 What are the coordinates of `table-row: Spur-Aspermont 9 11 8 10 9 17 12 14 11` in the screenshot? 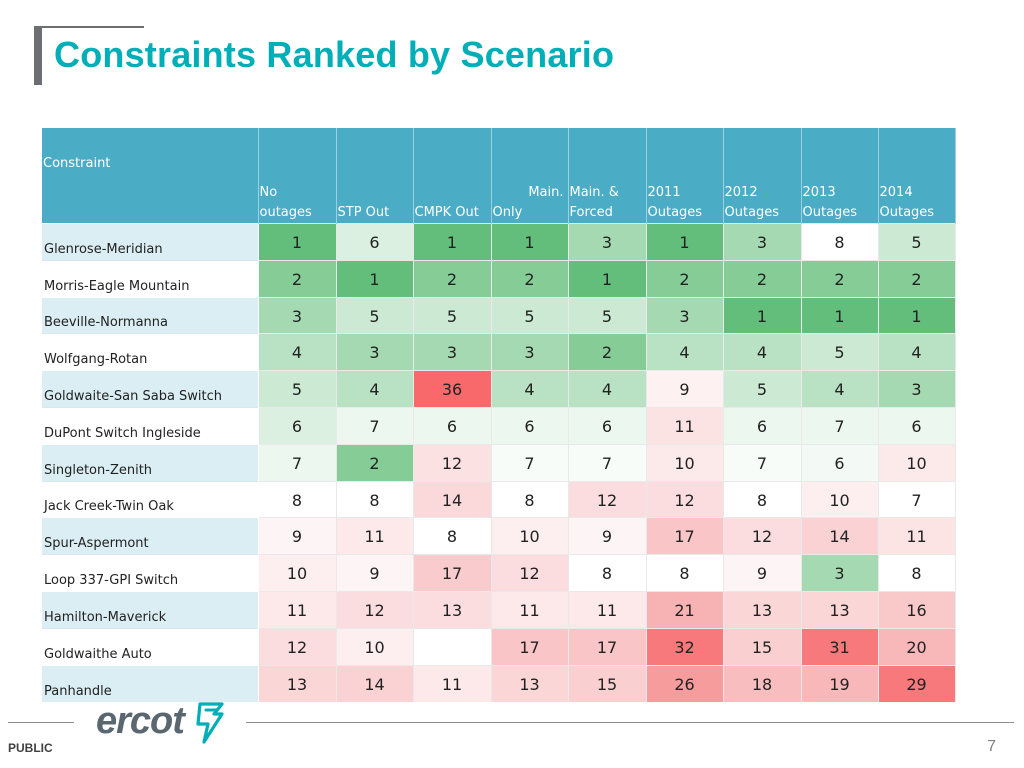 It's located at (499, 536).